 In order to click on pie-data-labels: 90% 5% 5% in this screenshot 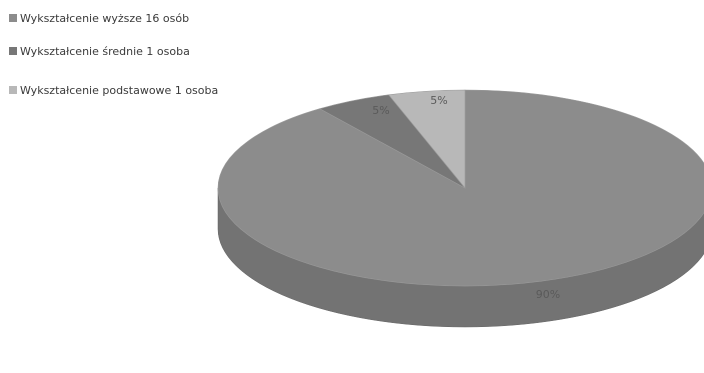, I will do `click(466, 197)`.